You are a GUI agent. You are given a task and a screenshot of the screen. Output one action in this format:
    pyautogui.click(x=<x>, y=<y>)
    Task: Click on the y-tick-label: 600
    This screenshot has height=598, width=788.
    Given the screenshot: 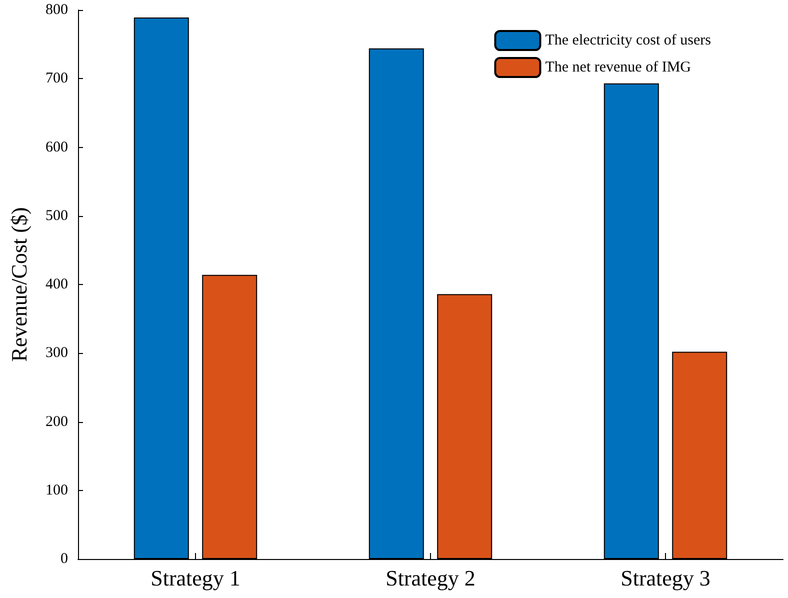 What is the action you would take?
    pyautogui.click(x=57, y=147)
    